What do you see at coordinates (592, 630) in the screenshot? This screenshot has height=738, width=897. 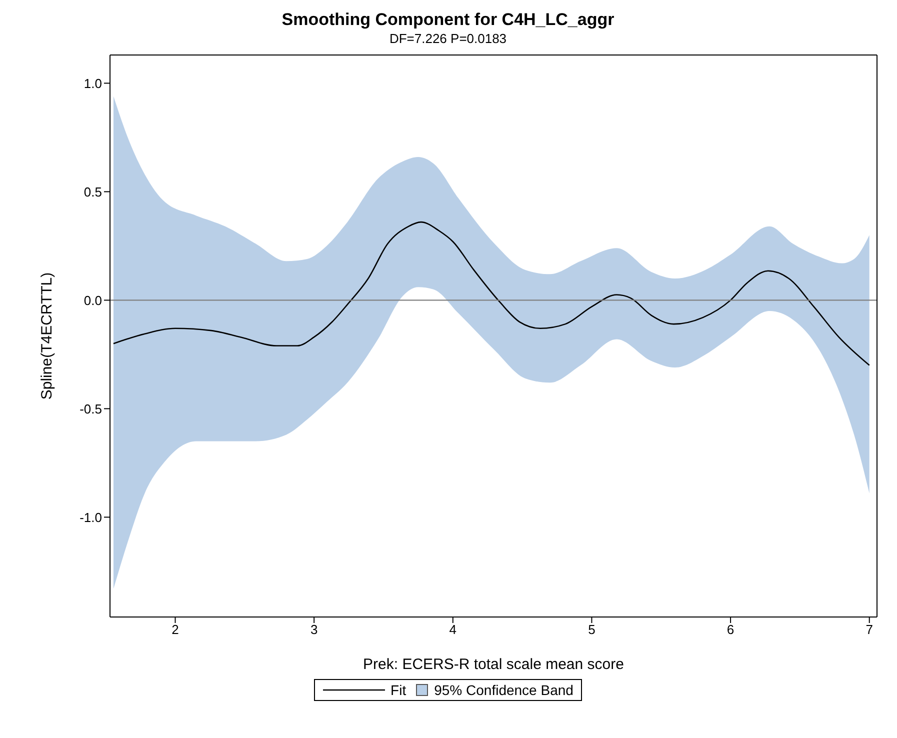 I see `x-tick-label: 5` at bounding box center [592, 630].